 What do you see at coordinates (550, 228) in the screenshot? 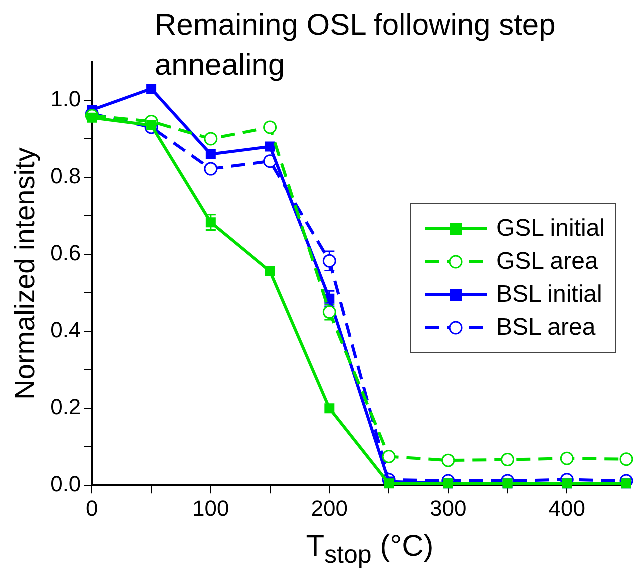
I see `legend-label: GSL initial` at bounding box center [550, 228].